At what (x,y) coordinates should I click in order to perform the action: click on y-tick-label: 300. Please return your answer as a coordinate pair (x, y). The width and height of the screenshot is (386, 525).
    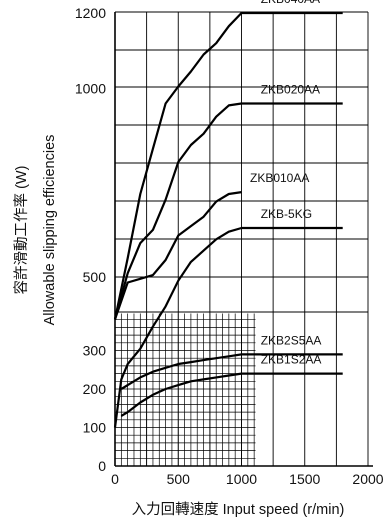
    Looking at the image, I should click on (95, 351).